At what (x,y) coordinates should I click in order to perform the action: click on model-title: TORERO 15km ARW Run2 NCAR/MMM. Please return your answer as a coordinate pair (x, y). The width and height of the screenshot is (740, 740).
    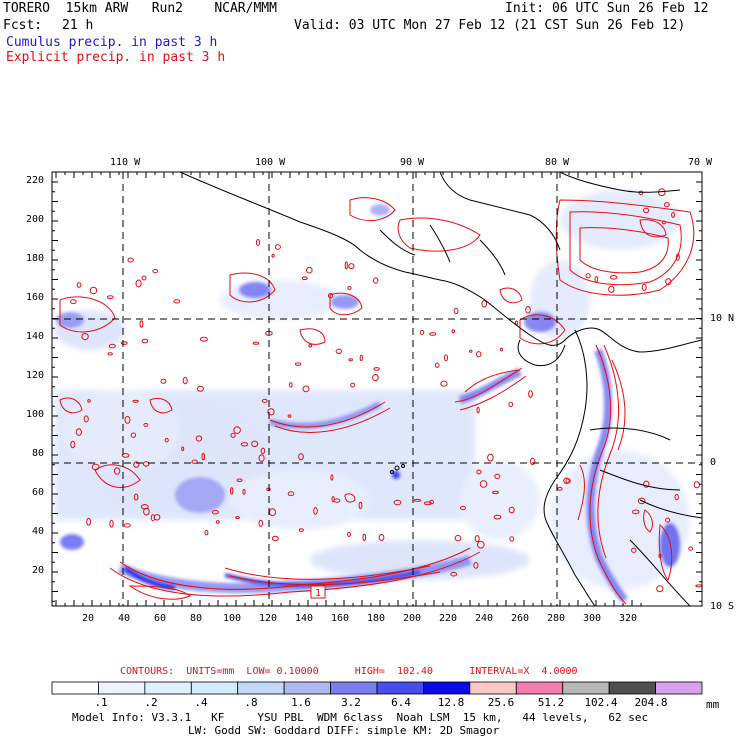
    Looking at the image, I should click on (140, 8).